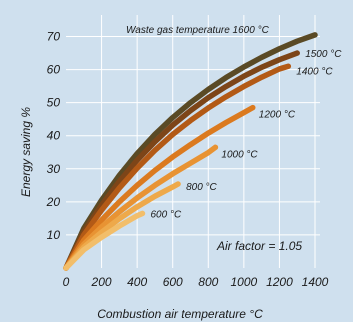 This screenshot has width=353, height=322. I want to click on series-label: Waste gas temperature 1600 °C, so click(198, 30).